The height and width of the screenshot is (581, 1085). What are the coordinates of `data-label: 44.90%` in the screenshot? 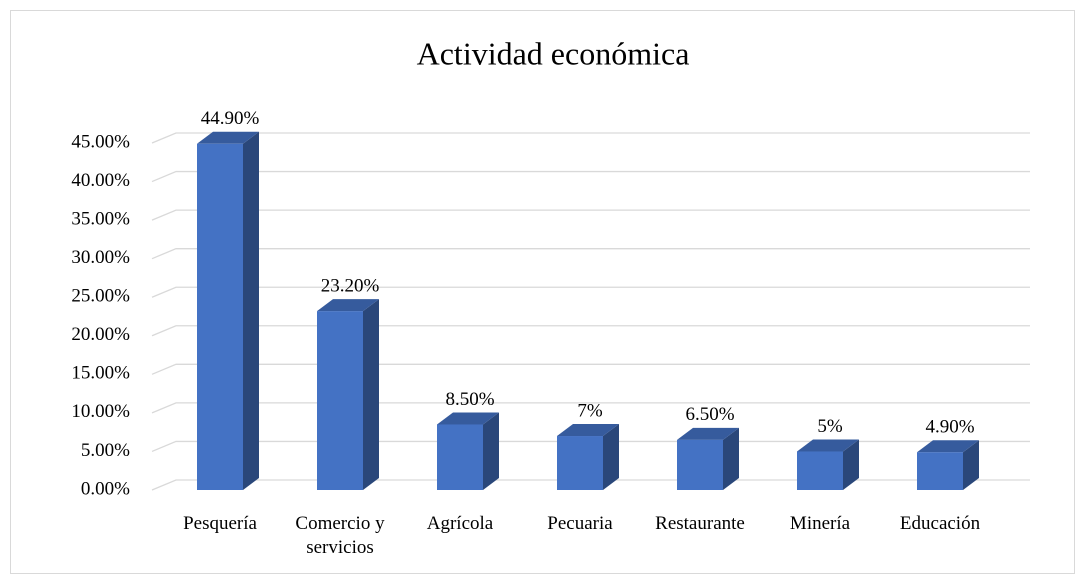 It's located at (230, 118).